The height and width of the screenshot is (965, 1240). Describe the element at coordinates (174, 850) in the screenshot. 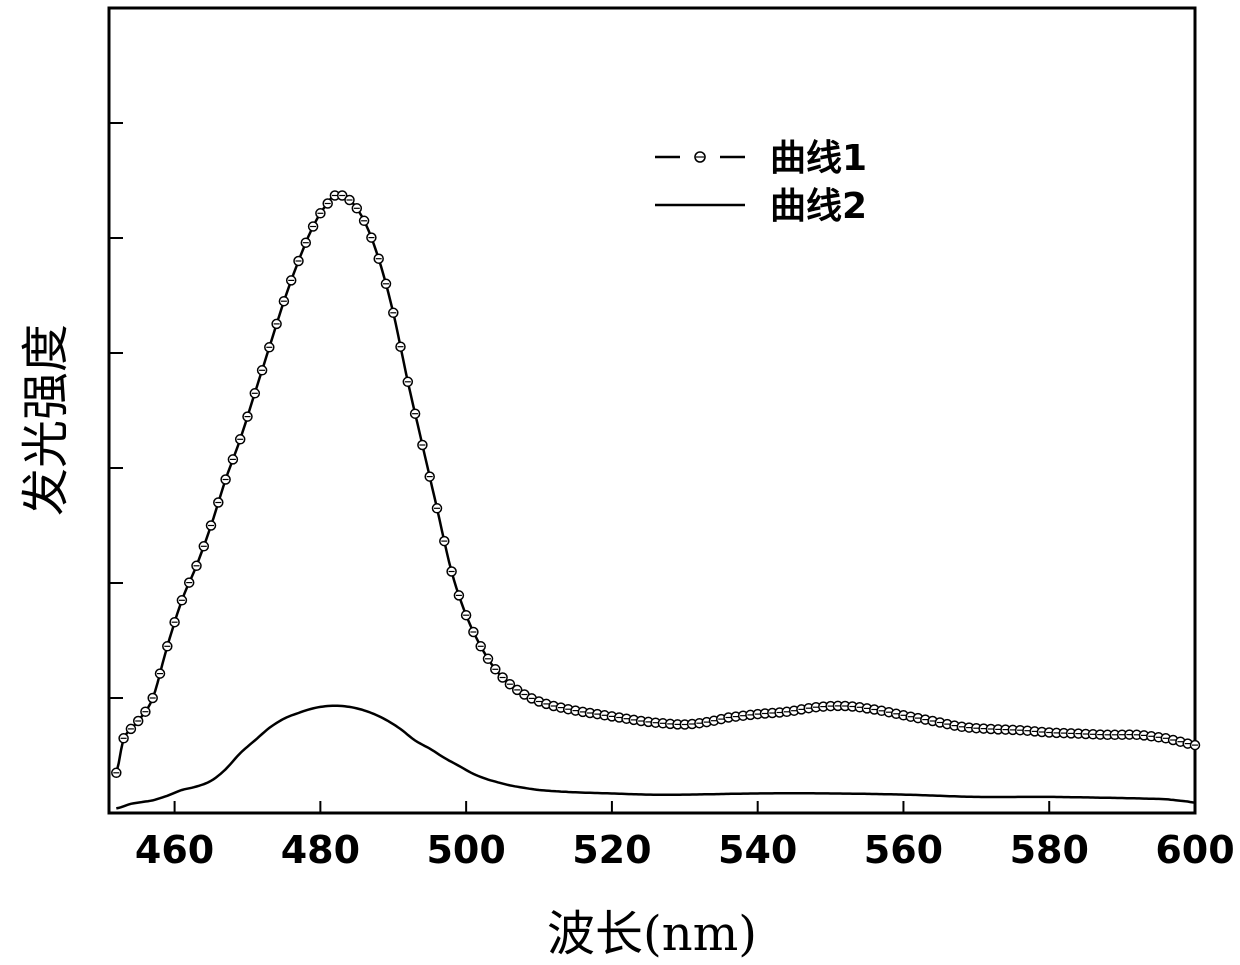

I see `x-tick-label: 460` at that location.